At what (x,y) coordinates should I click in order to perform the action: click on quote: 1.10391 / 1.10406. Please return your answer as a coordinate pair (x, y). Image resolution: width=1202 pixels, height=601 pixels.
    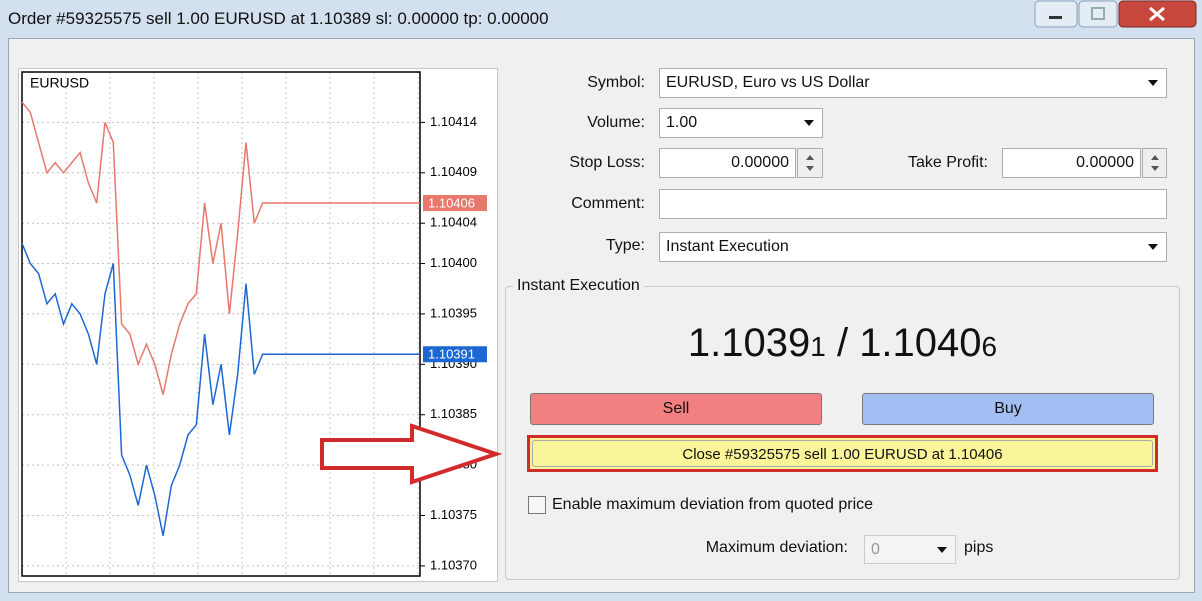
    Looking at the image, I should click on (842, 345).